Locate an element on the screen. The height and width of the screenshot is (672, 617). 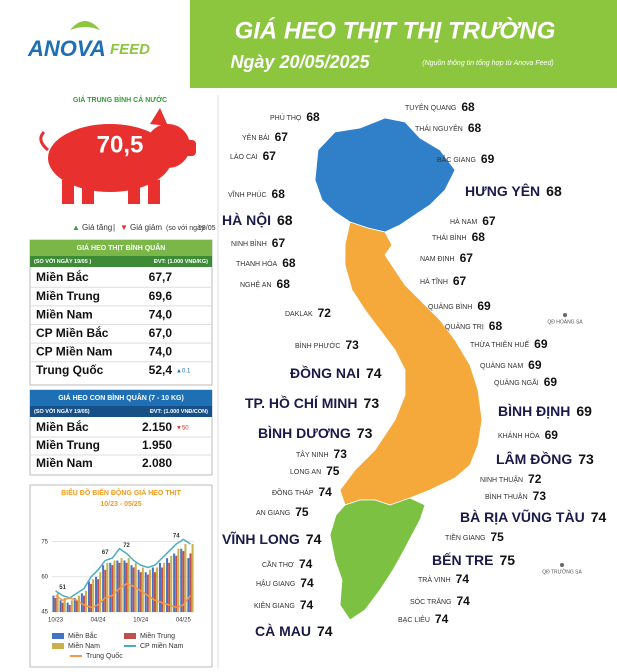
x-tick-label: 10/24 is located at coordinates (141, 621).